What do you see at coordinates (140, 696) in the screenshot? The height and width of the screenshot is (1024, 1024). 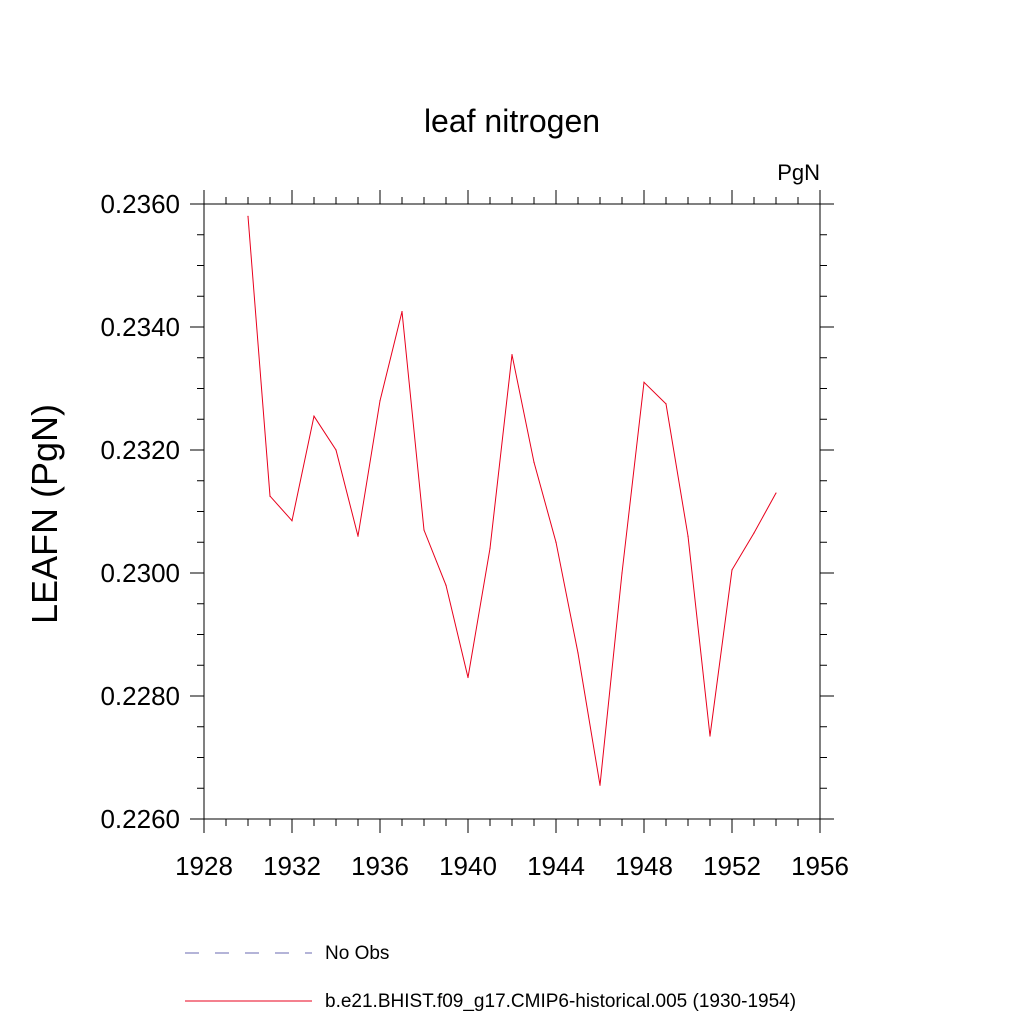 I see `y-tick-label: 0.2280` at bounding box center [140, 696].